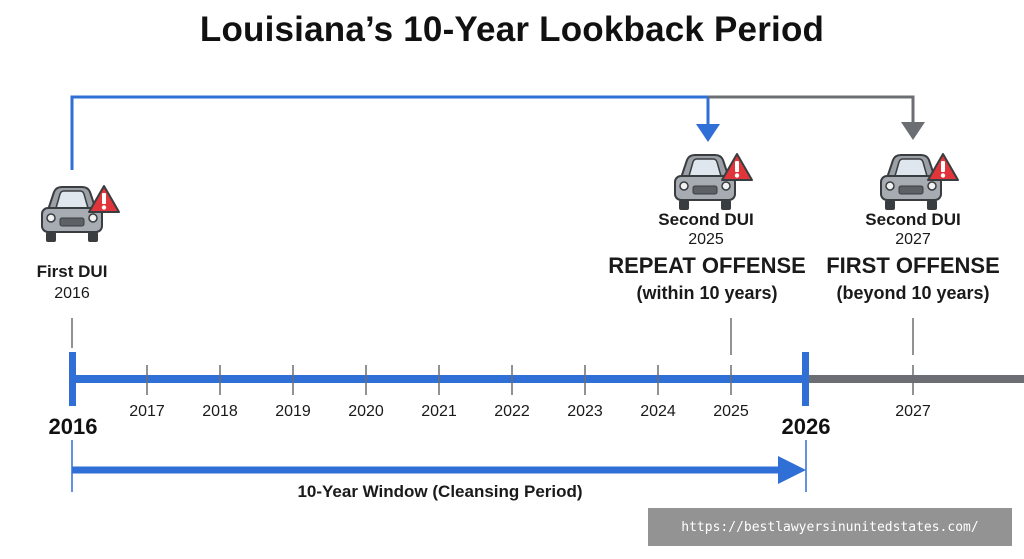 The width and height of the screenshot is (1024, 559). I want to click on watermark-url: https://bestlawyersinunitedstates.com/, so click(830, 527).